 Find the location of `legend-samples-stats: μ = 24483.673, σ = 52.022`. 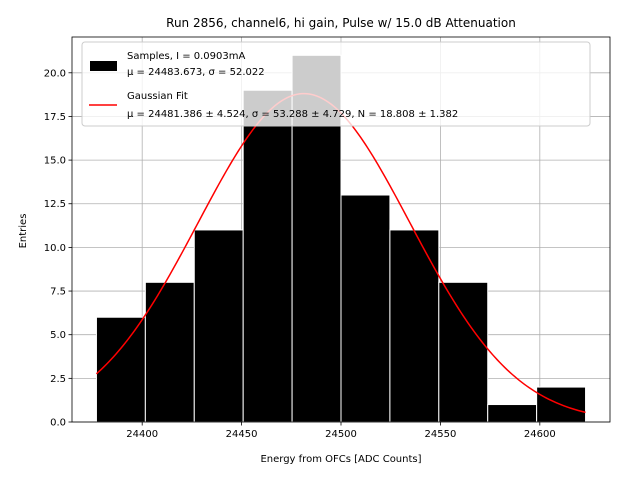

legend-samples-stats: μ = 24483.673, σ = 52.022 is located at coordinates (196, 72).